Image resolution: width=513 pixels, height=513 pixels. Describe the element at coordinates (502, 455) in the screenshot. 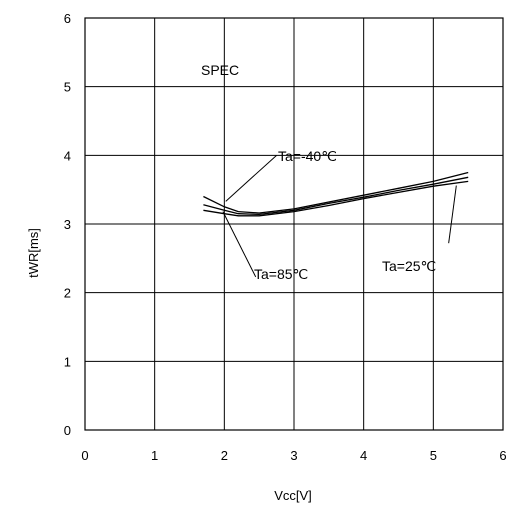

I see `x-tick-label: 6` at that location.